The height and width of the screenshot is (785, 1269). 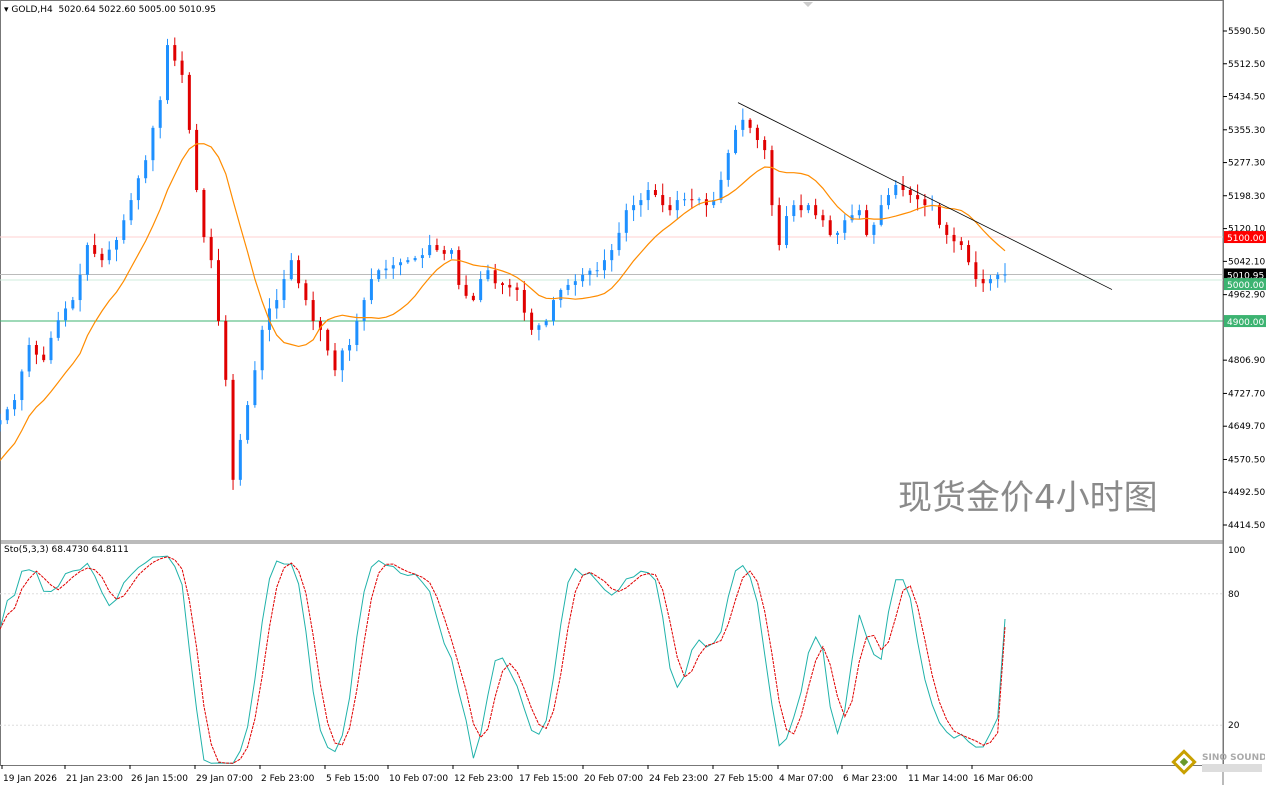 What do you see at coordinates (32, 10) in the screenshot?
I see `symbol-label: GOLD,H4` at bounding box center [32, 10].